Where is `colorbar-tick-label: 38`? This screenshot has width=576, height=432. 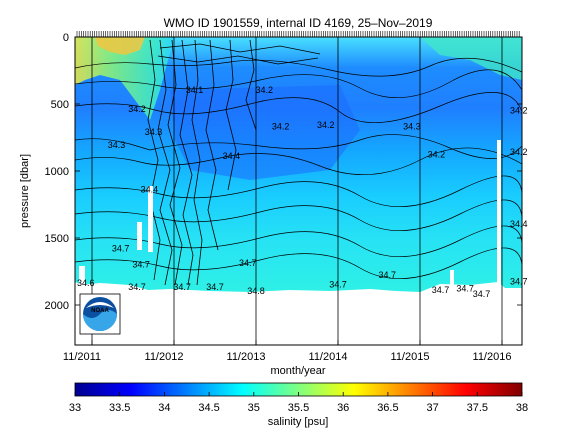
colorbar-tick-label: 38 is located at coordinates (522, 408).